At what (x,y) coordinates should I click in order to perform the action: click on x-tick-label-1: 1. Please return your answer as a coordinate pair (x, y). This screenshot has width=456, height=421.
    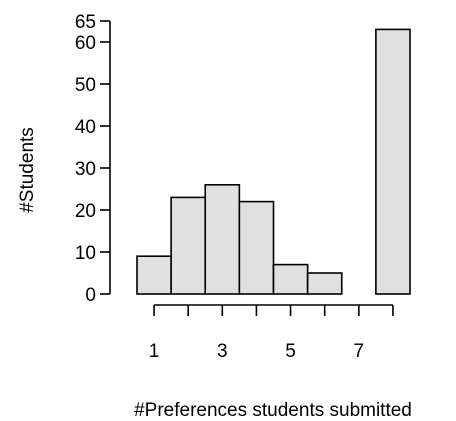
    Looking at the image, I should click on (154, 351).